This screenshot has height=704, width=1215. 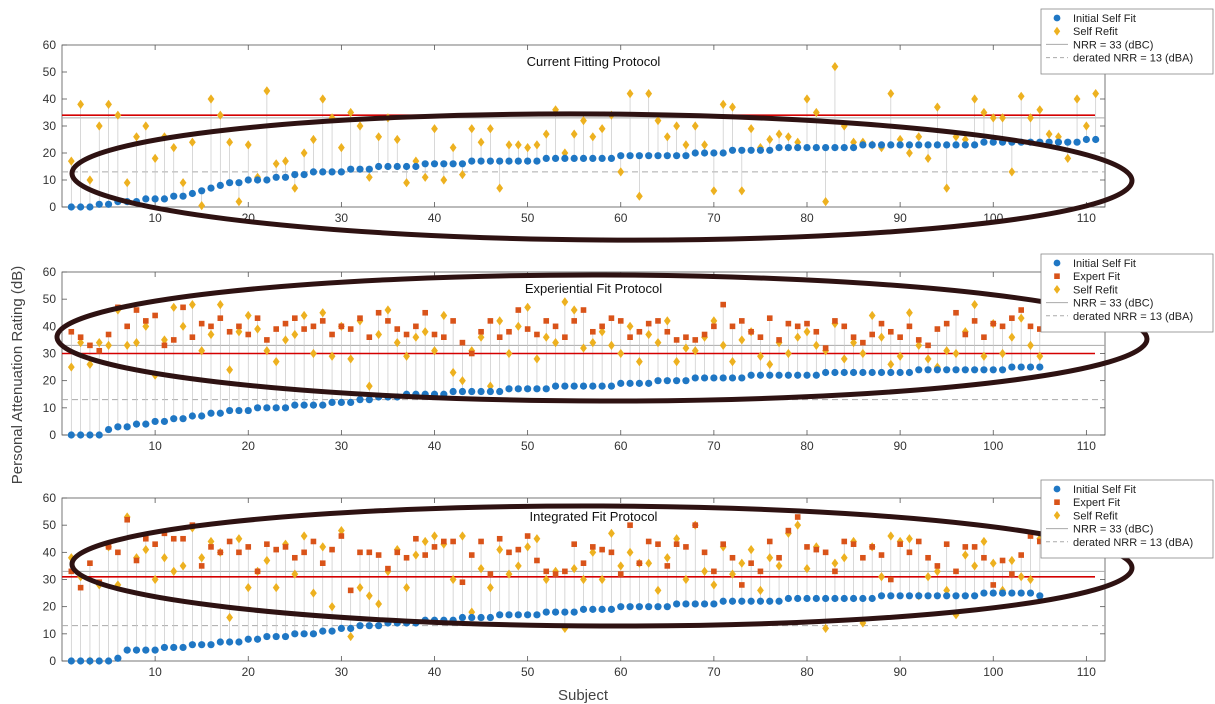 I want to click on x-tick-label: 110, so click(x=1086, y=672).